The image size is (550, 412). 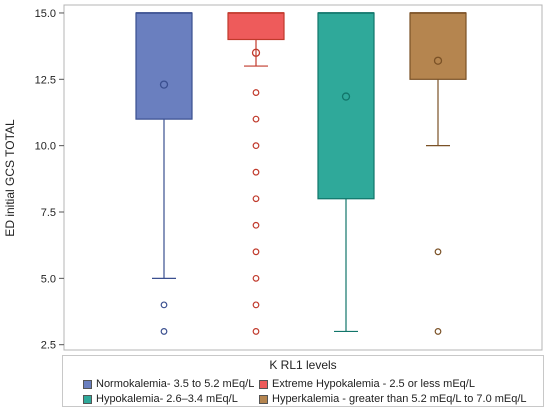 What do you see at coordinates (48, 279) in the screenshot?
I see `y-tick-label: 5.0` at bounding box center [48, 279].